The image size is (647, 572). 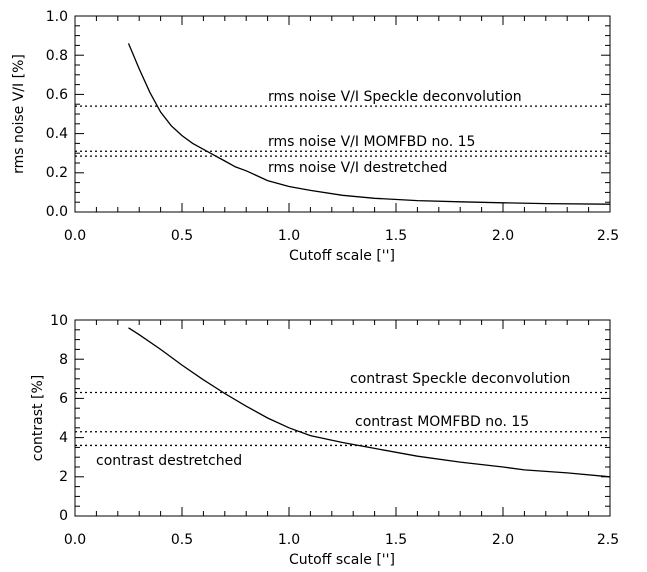 I want to click on reference-line-label: contrast Speckle deconvolution, so click(x=460, y=379).